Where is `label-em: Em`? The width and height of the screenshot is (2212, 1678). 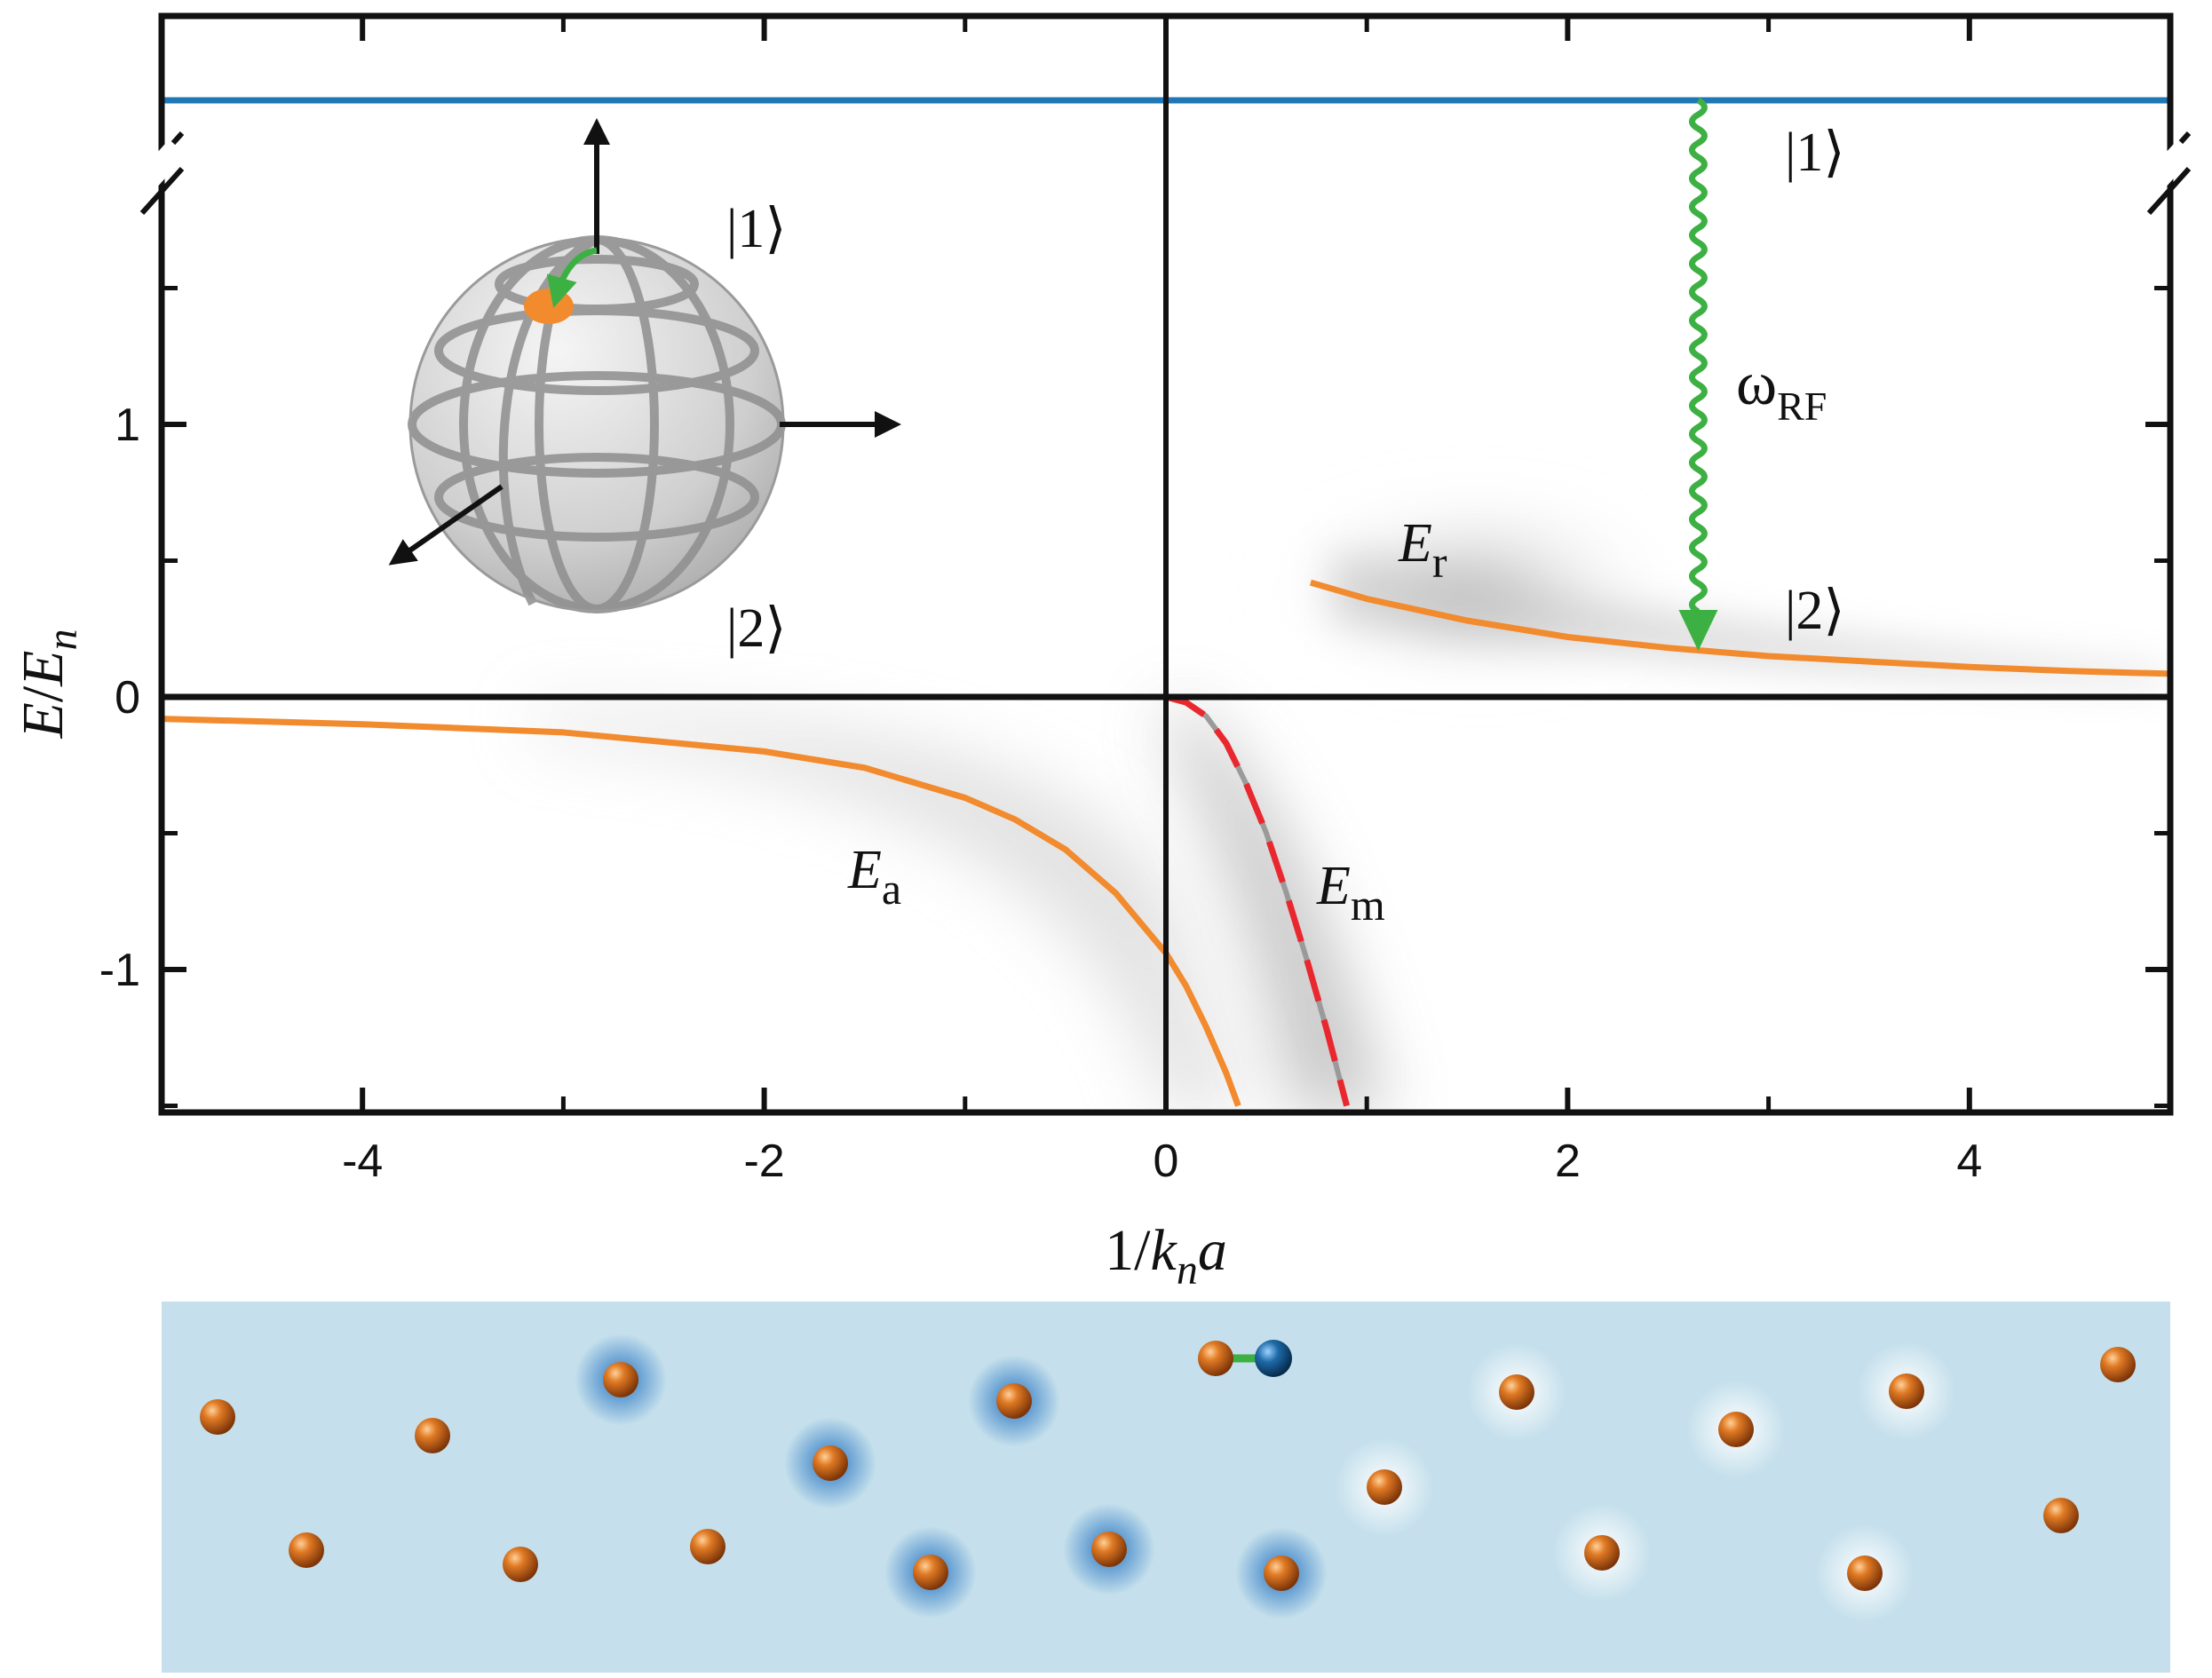 label-em: Em is located at coordinates (1350, 893).